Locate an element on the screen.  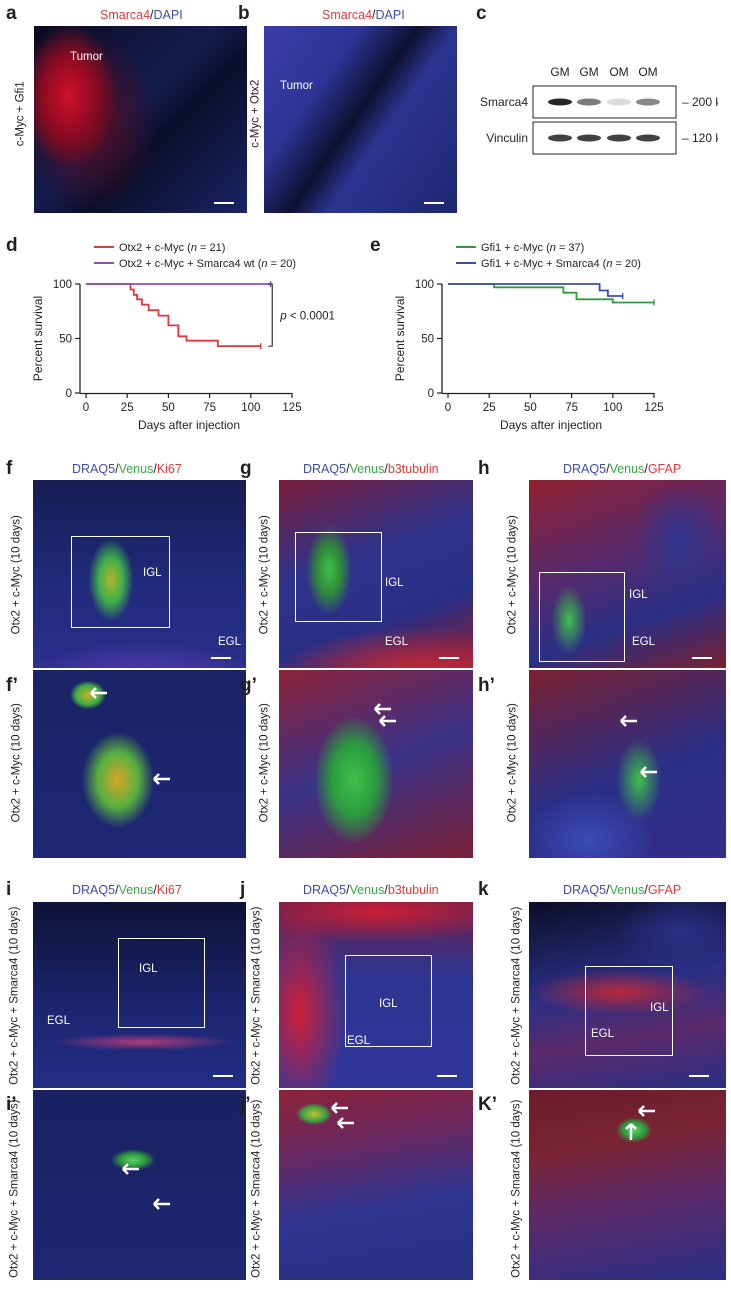
panel-letter-k-prime: K’ is located at coordinates (487, 1104).